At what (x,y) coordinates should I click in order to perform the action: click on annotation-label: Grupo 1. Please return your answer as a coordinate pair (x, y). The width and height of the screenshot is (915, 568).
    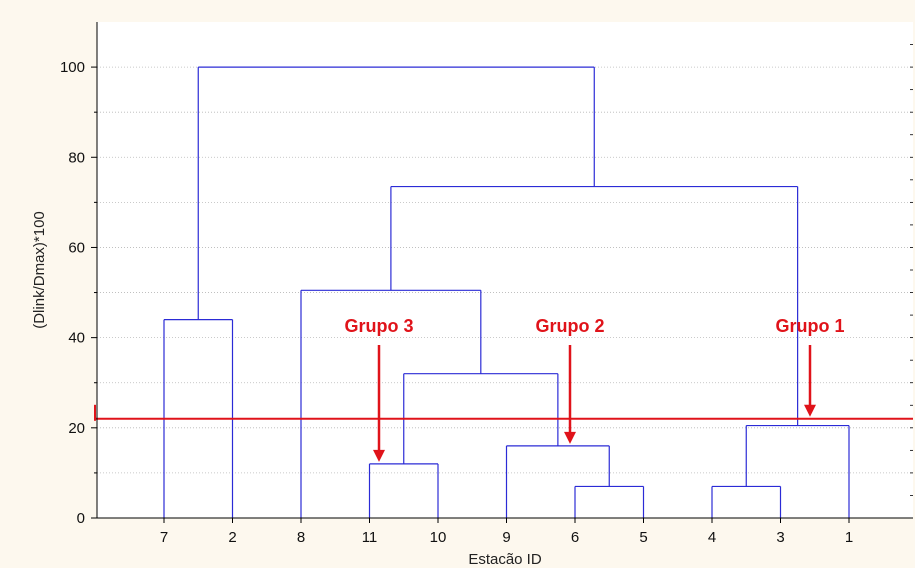
    Looking at the image, I should click on (809, 326).